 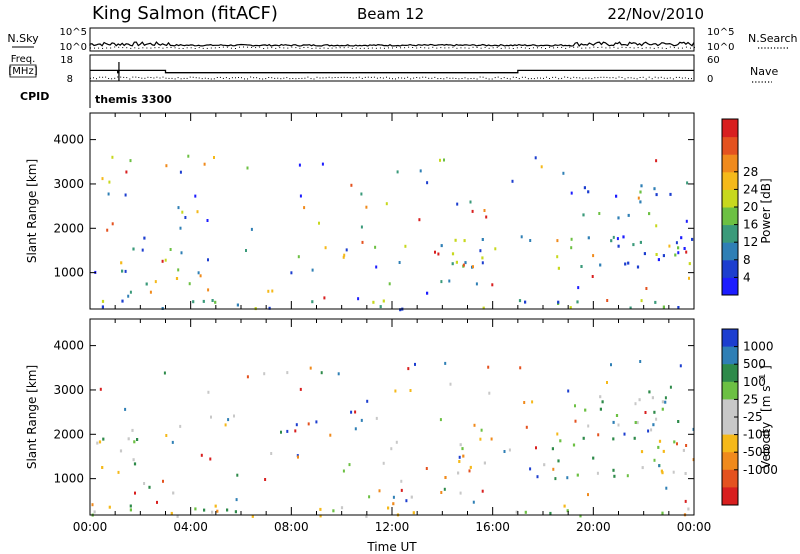 I want to click on colorbar-tick-label: 500, so click(x=754, y=364).